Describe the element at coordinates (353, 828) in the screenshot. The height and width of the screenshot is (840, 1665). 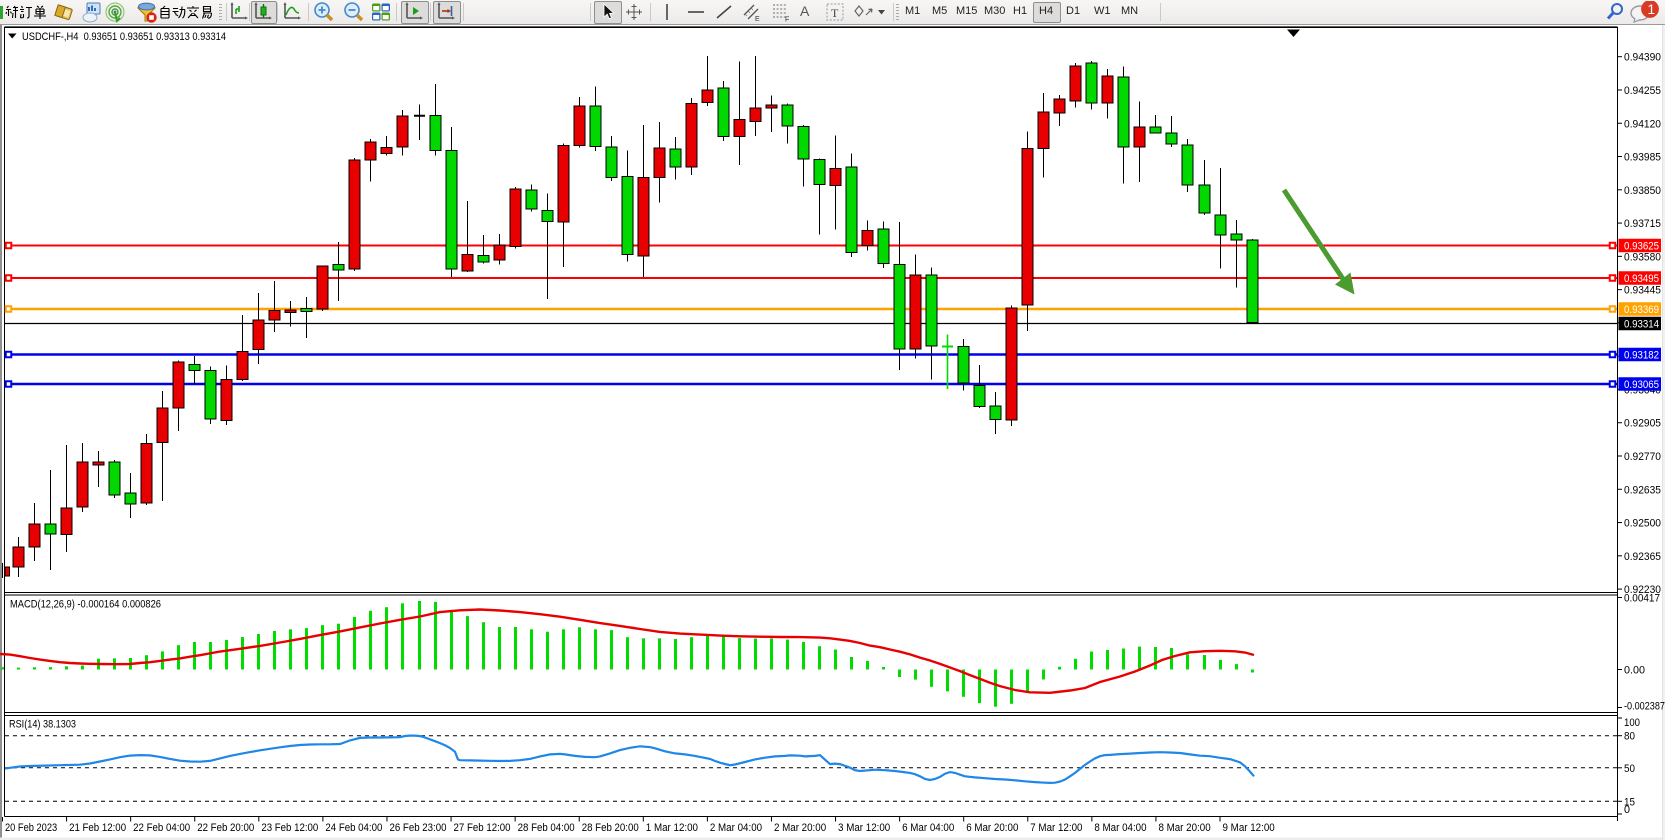
I see `svg-text: 24 Feb 04:00` at that location.